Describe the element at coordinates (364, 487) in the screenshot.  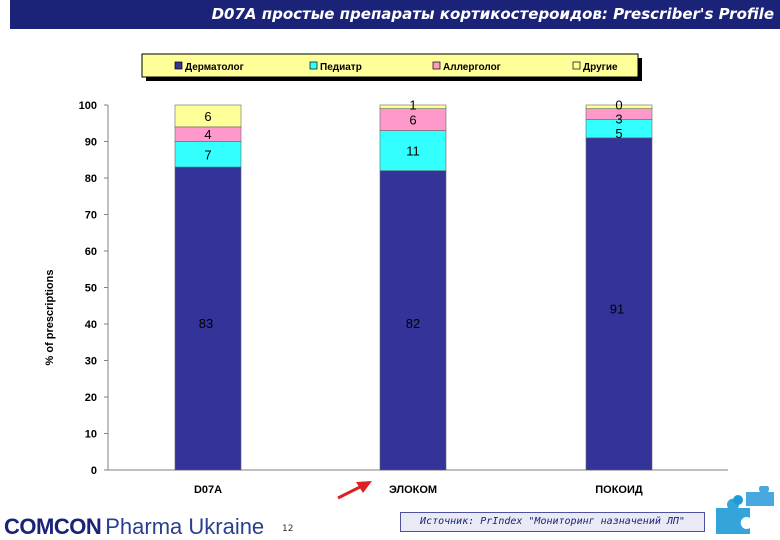
I see `arrow-head` at that location.